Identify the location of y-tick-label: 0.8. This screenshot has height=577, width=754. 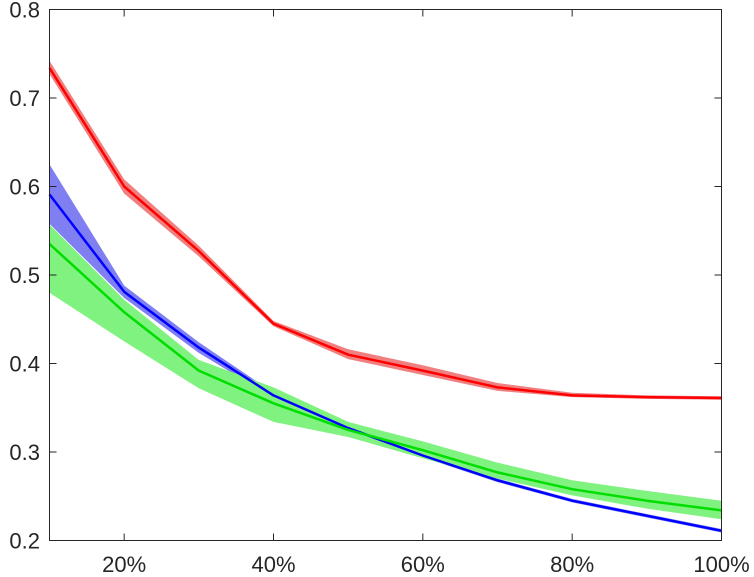
(24, 11).